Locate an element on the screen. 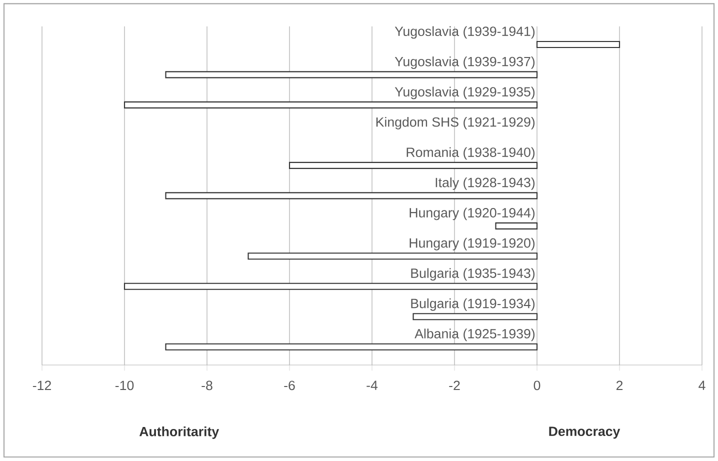  x-tick-label: 2 is located at coordinates (619, 385).